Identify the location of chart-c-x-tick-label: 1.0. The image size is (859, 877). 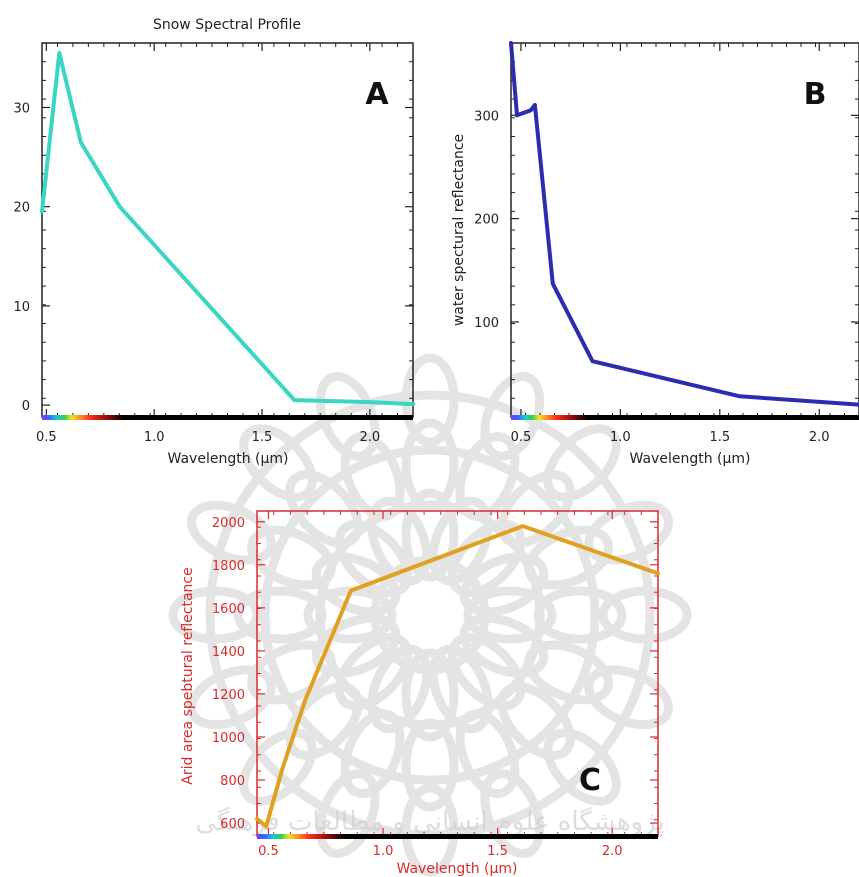
(383, 851).